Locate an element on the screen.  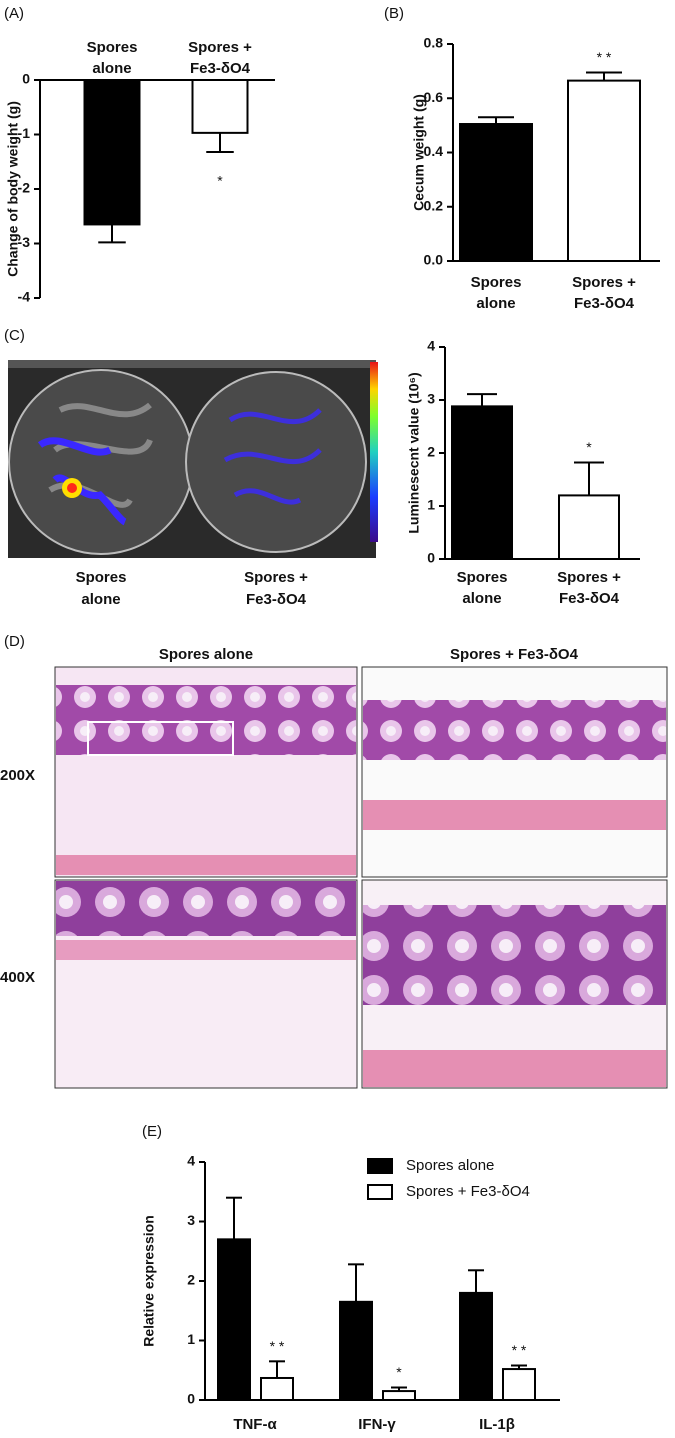
image-label: Spores is located at coordinates (101, 577).